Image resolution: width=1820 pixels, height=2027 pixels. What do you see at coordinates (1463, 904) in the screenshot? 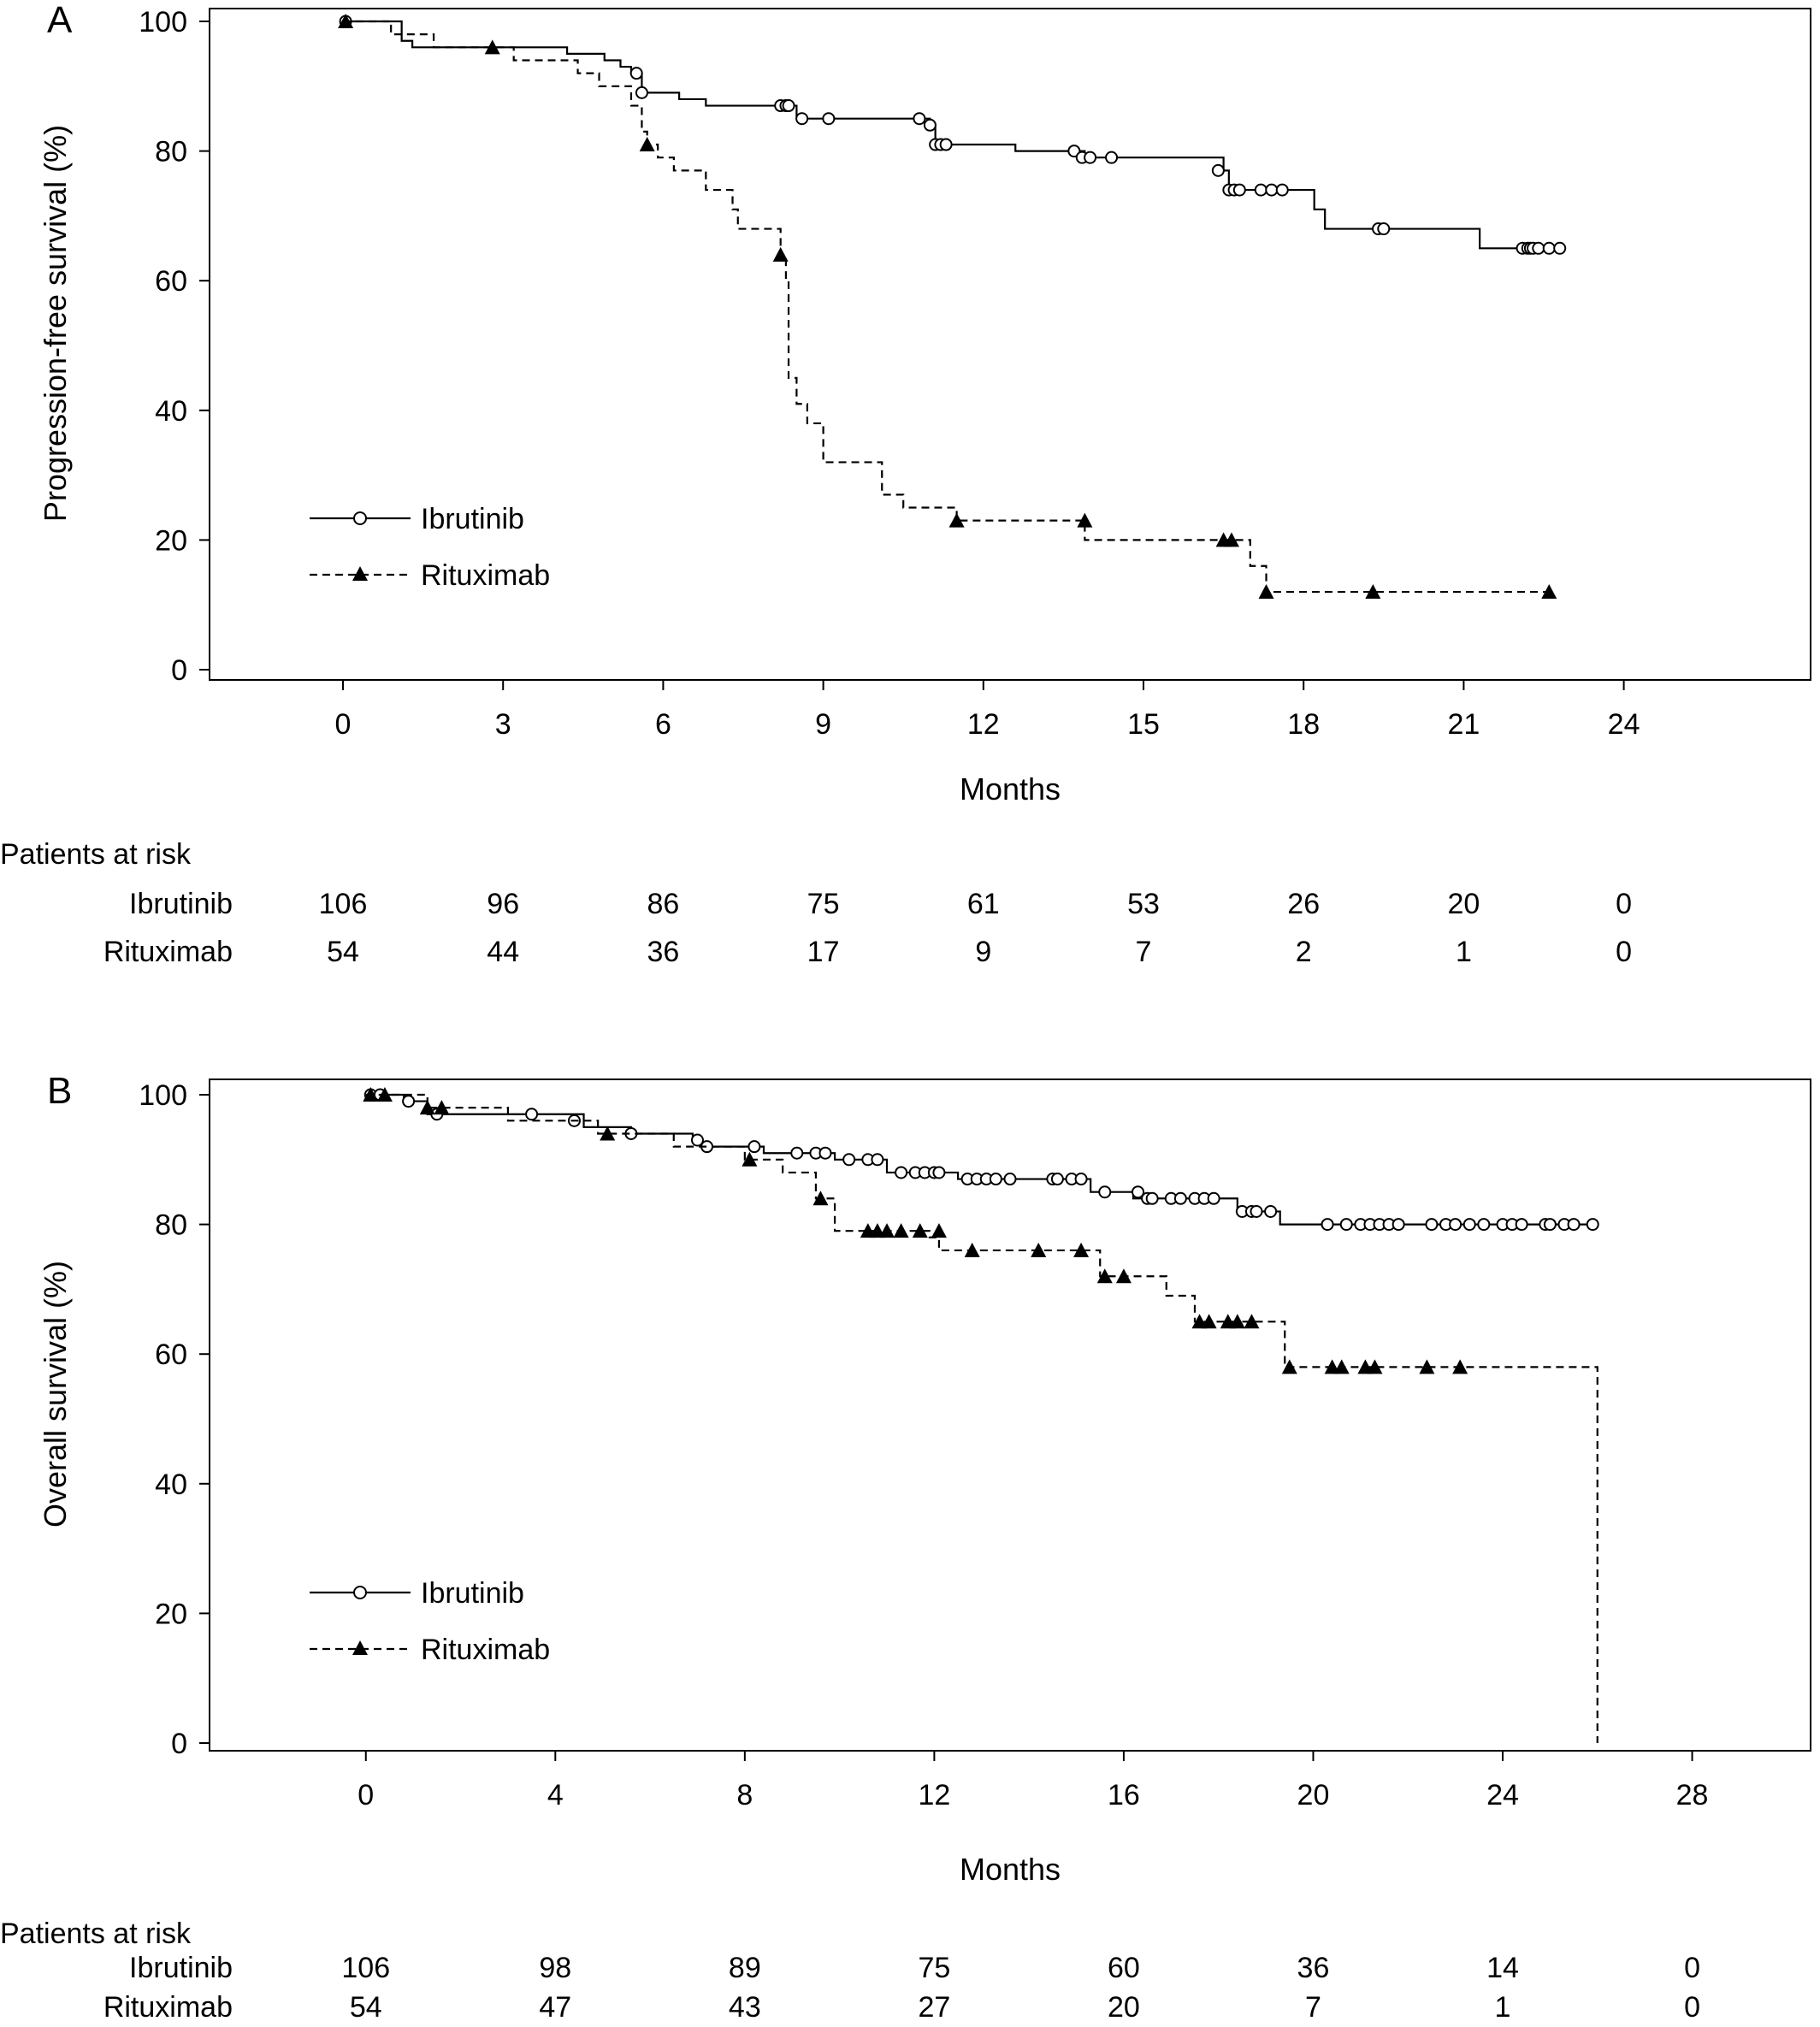
I see `risk-count-ibrutinib: 20` at bounding box center [1463, 904].